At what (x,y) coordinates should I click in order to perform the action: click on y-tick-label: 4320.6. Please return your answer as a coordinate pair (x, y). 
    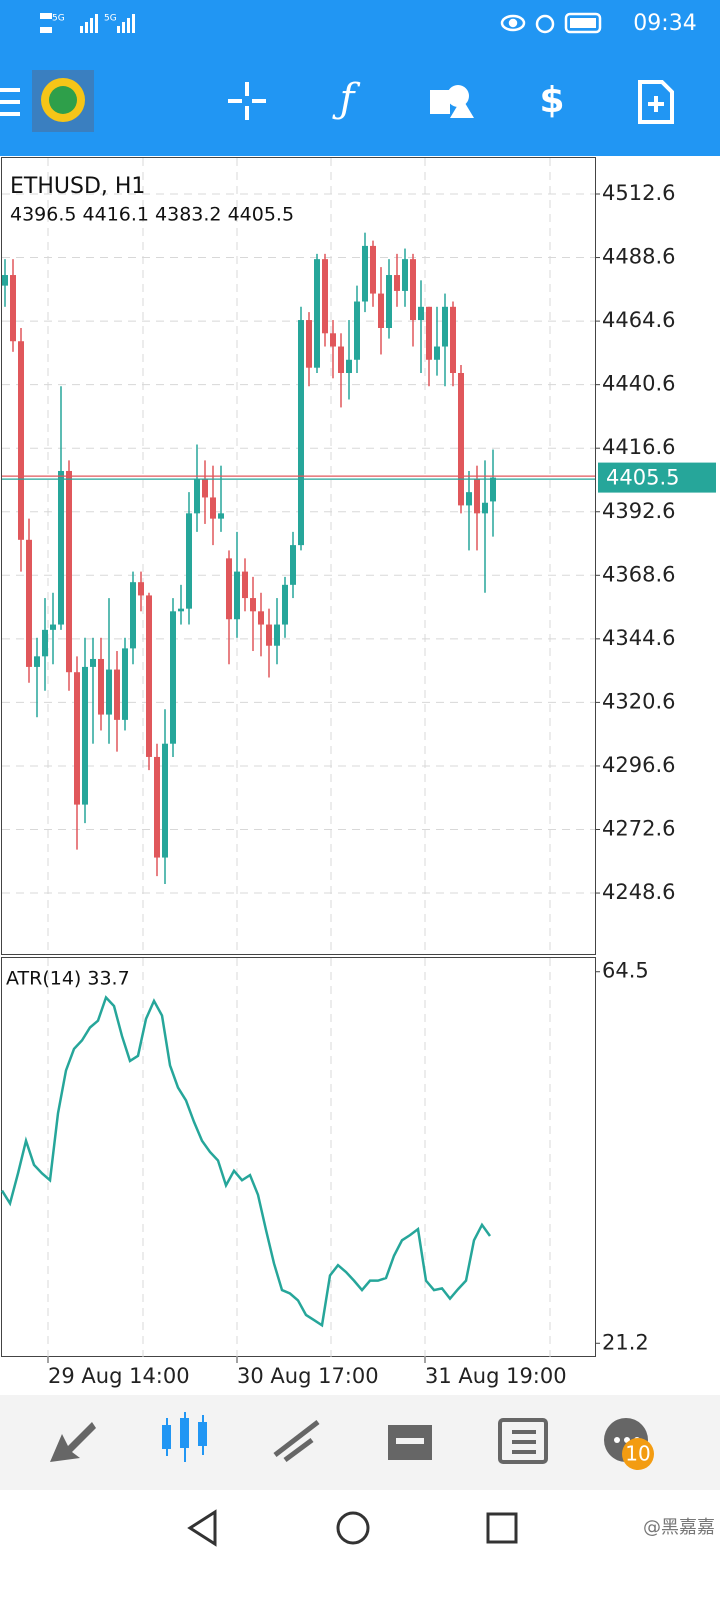
    Looking at the image, I should click on (638, 701).